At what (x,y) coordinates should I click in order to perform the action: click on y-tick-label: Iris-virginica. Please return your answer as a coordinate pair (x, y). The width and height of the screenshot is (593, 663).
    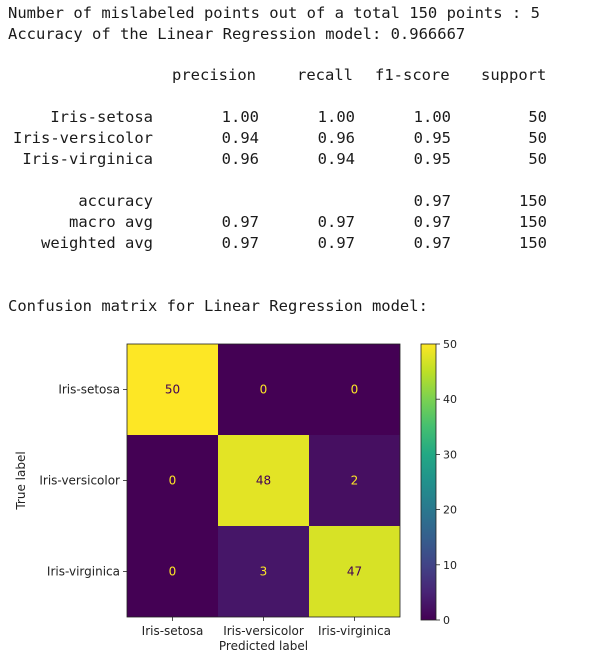
    Looking at the image, I should click on (83, 572).